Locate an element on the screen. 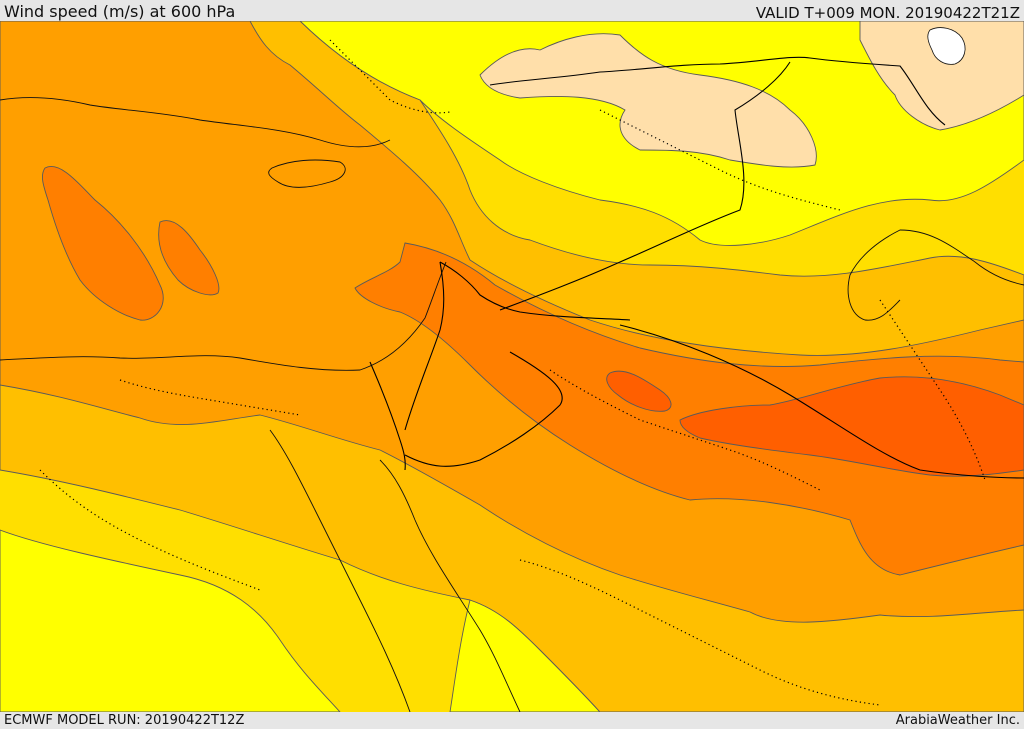  credit: ArabiaWeather Inc. is located at coordinates (957, 720).